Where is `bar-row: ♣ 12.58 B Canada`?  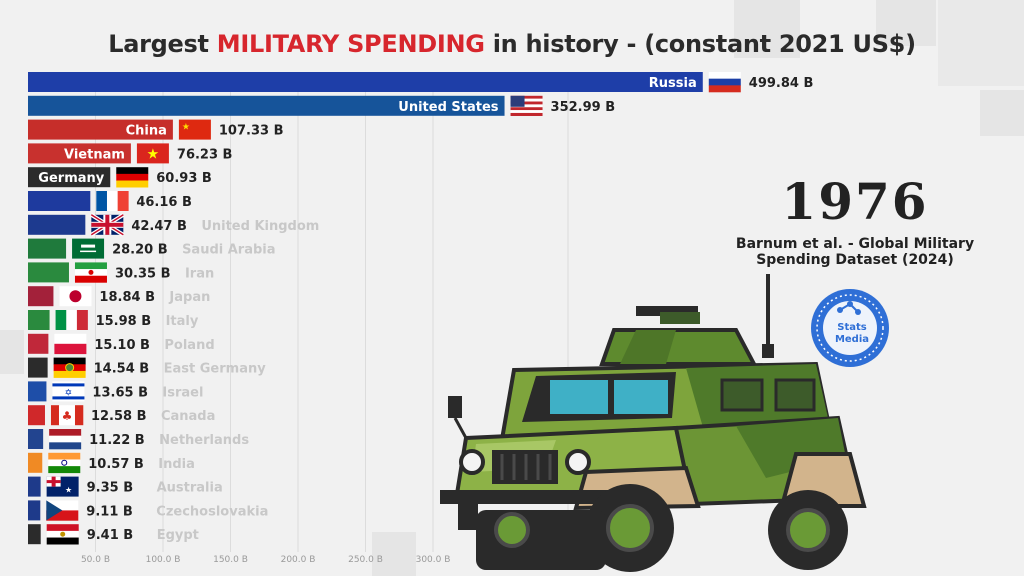 bar-row: ♣ 12.58 B Canada is located at coordinates (121, 415).